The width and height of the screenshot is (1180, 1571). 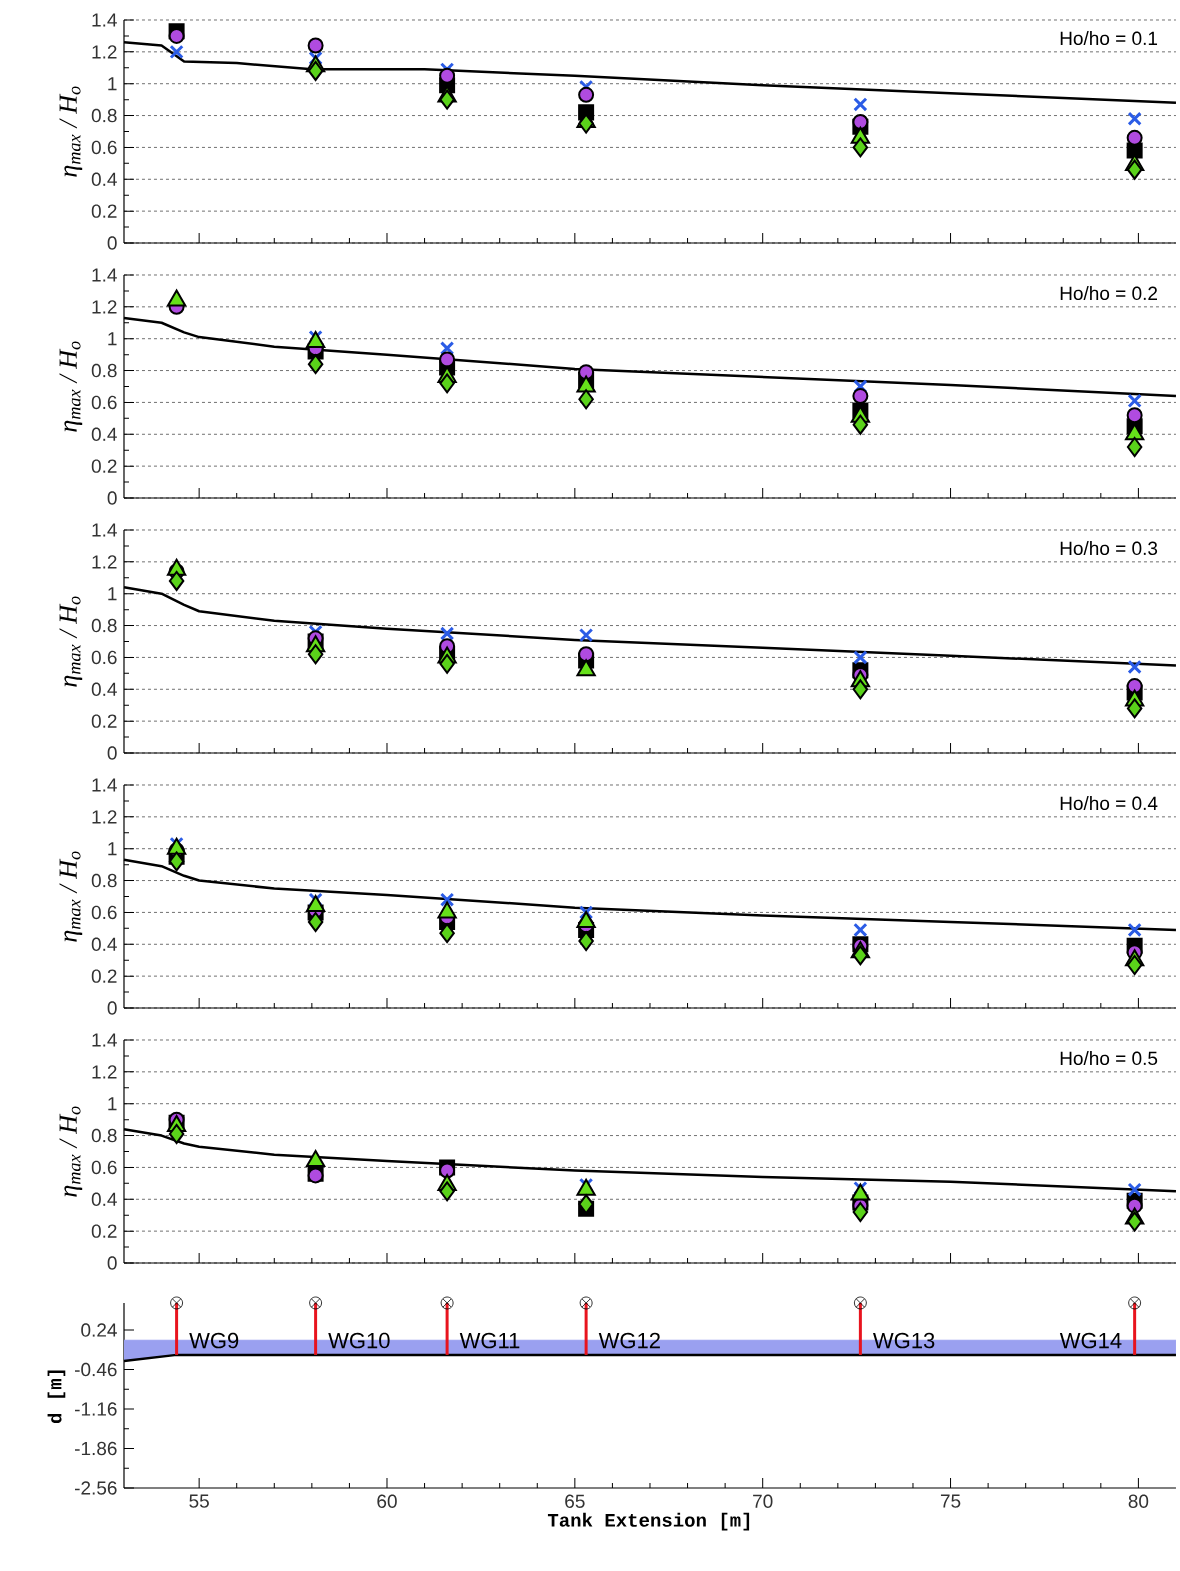 I want to click on ref-line-label: WG9, so click(x=214, y=1340).